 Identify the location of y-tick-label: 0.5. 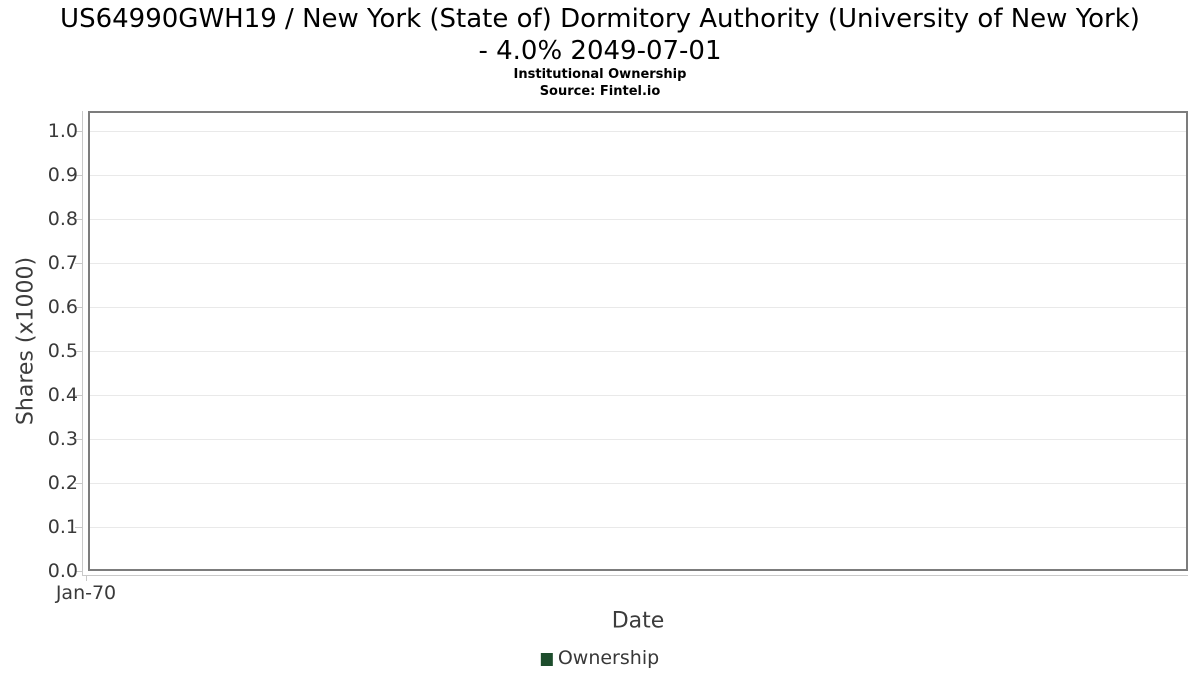
(62, 351).